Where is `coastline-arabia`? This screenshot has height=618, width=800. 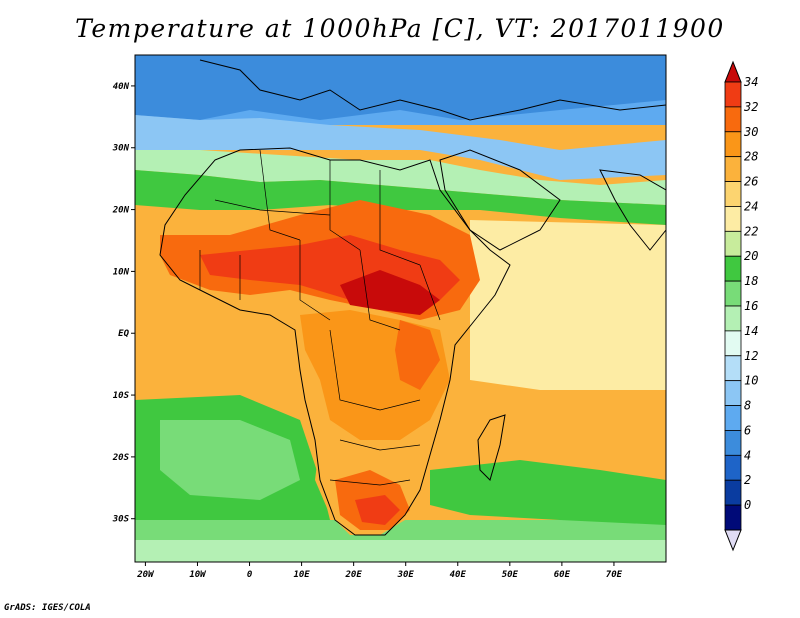 coastline-arabia is located at coordinates (500, 200).